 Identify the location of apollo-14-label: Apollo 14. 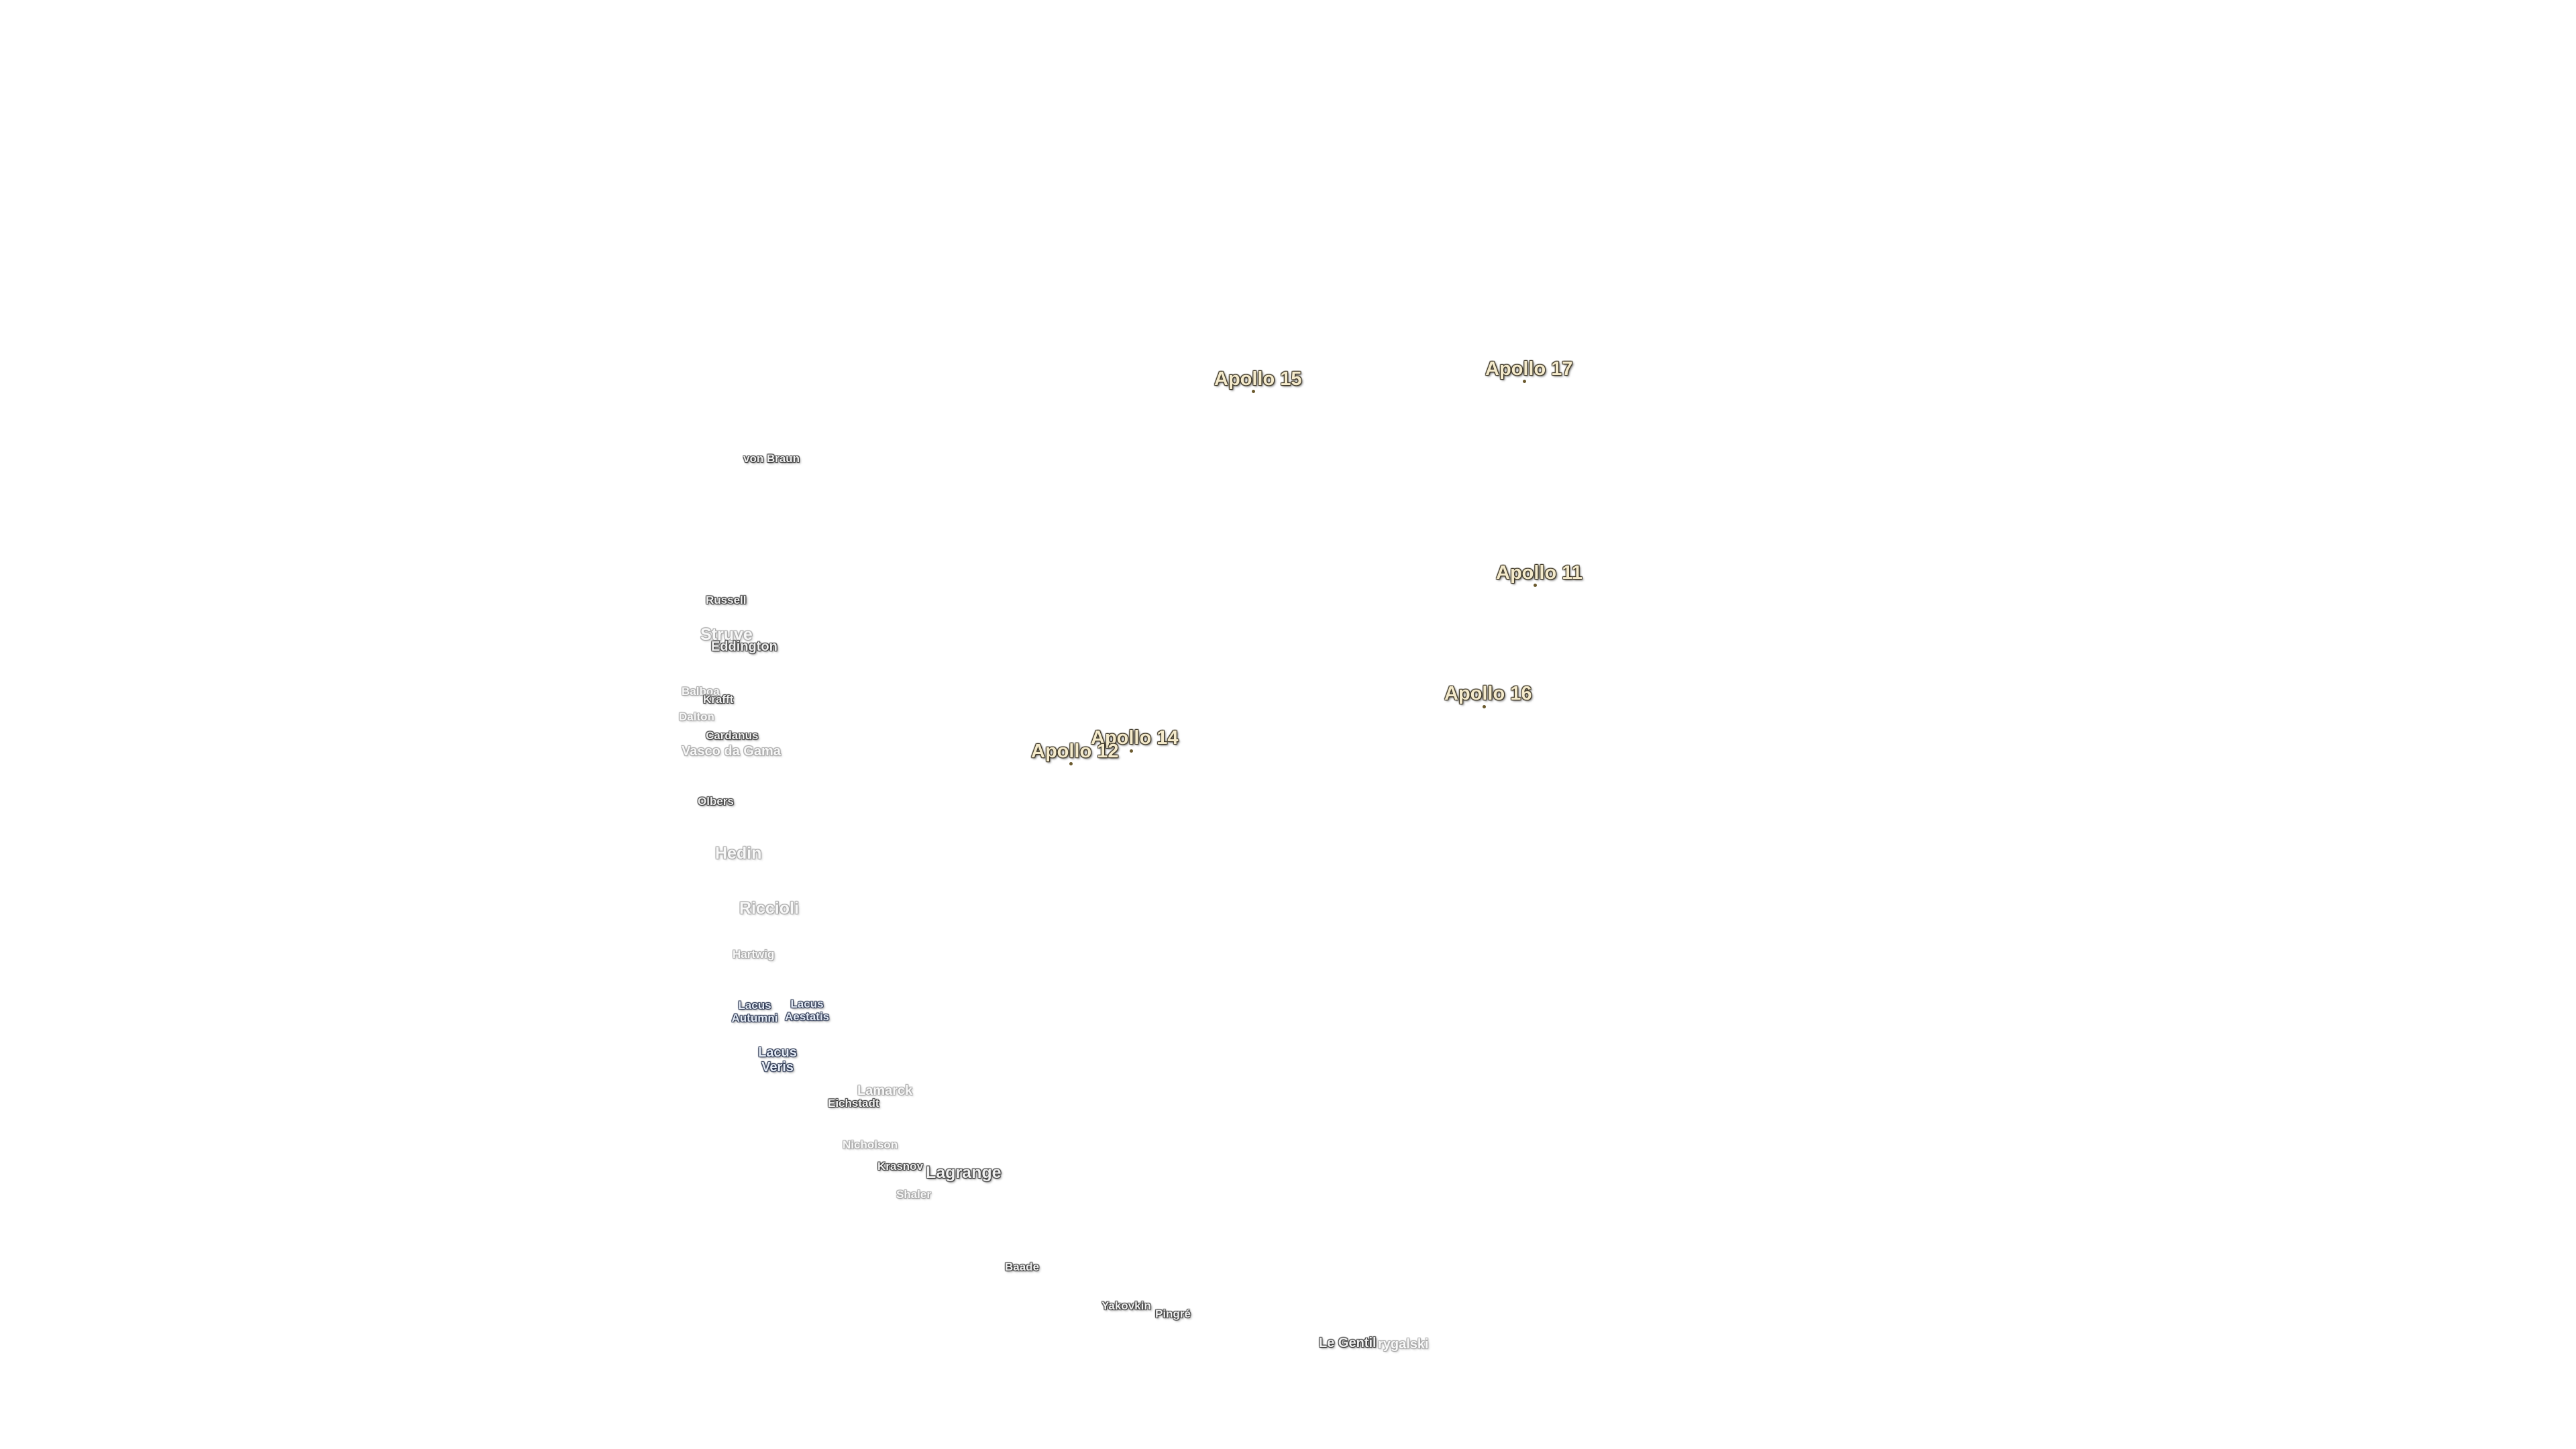
(1135, 738).